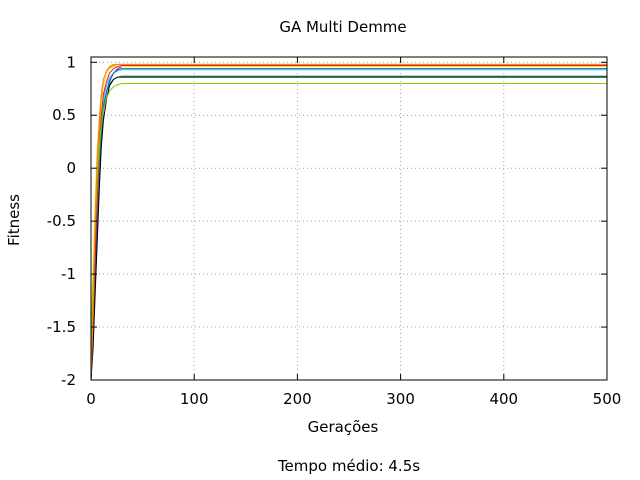 The width and height of the screenshot is (640, 480). Describe the element at coordinates (61, 221) in the screenshot. I see `y-tick-label: -0.5` at that location.